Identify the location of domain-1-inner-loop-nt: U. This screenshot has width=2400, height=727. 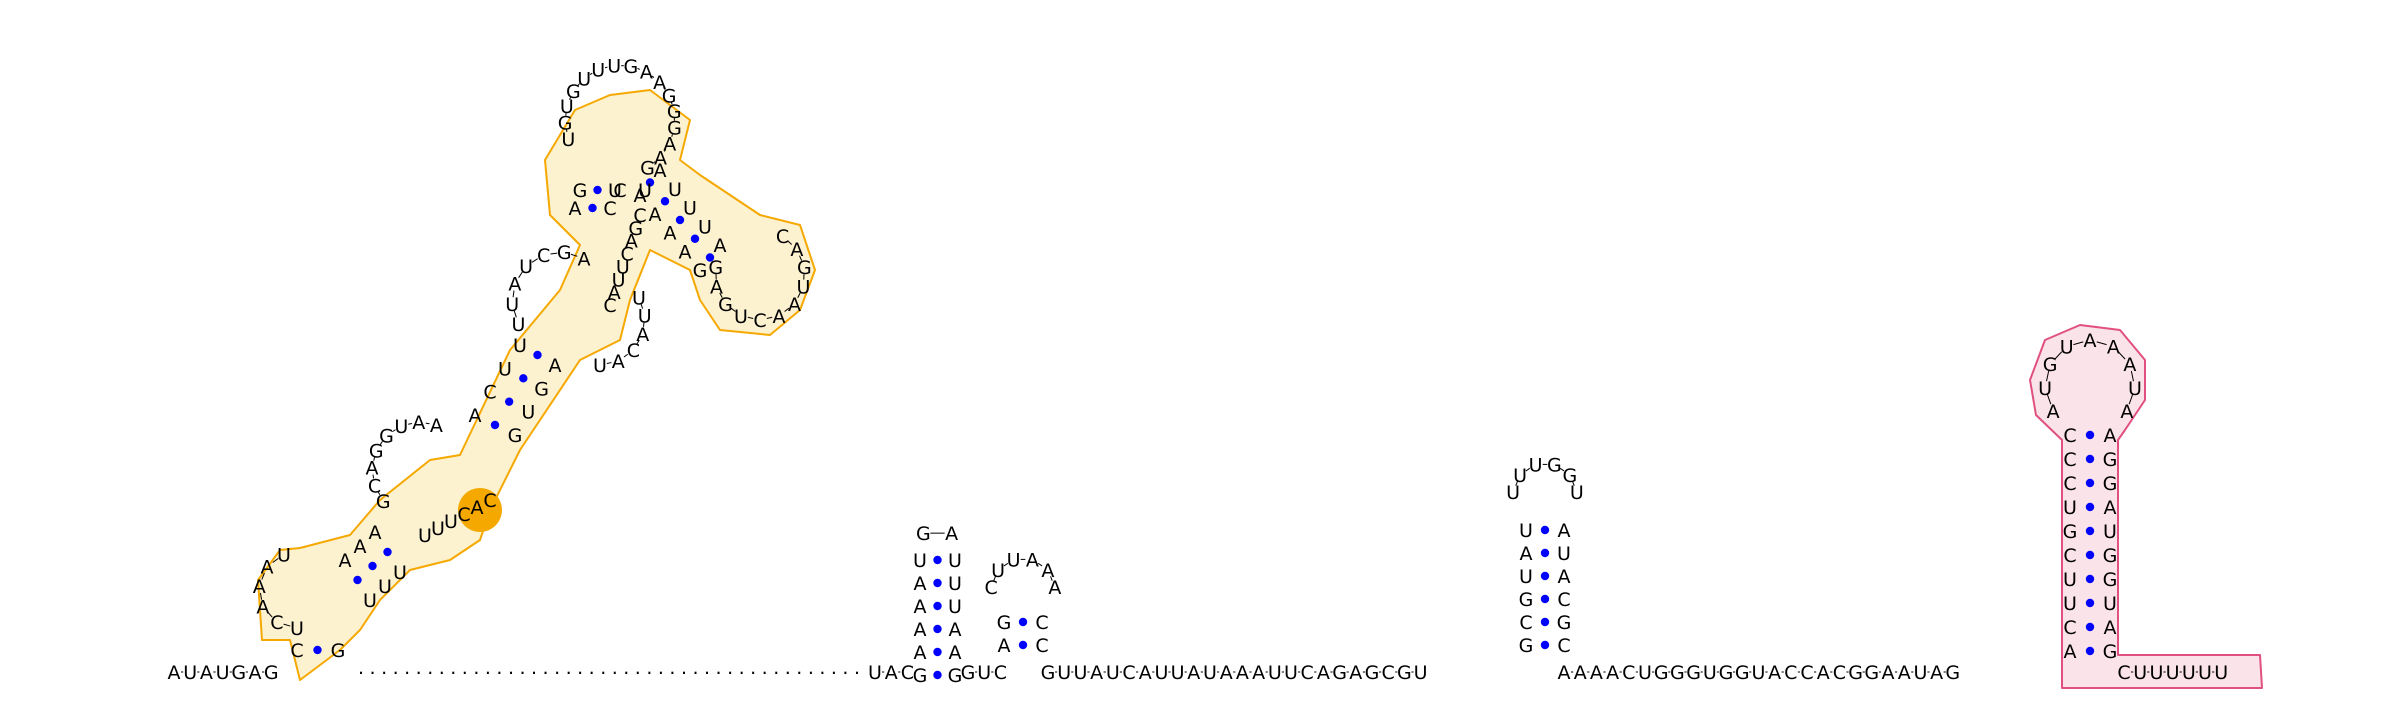
(297, 629).